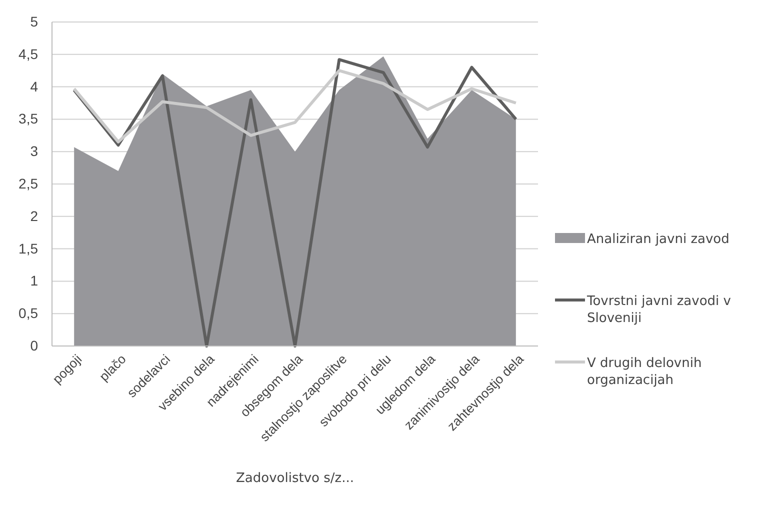 The height and width of the screenshot is (529, 778). What do you see at coordinates (659, 310) in the screenshot?
I see `legend-label: Tovrstni javni zavodi v Sloveniji` at bounding box center [659, 310].